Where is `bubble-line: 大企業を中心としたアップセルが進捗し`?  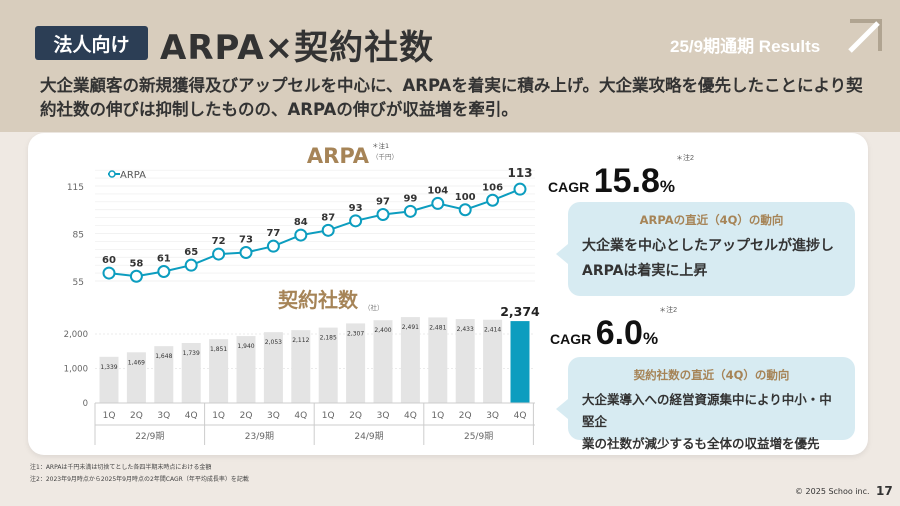 bubble-line: 大企業を中心としたアップセルが進捗し is located at coordinates (708, 246).